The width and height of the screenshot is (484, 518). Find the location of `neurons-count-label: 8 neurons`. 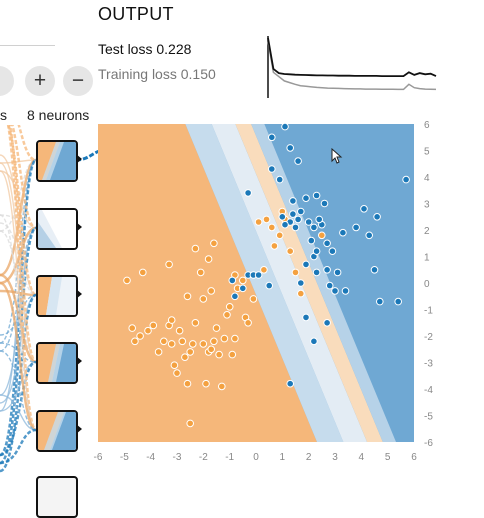

neurons-count-label: 8 neurons is located at coordinates (58, 115).